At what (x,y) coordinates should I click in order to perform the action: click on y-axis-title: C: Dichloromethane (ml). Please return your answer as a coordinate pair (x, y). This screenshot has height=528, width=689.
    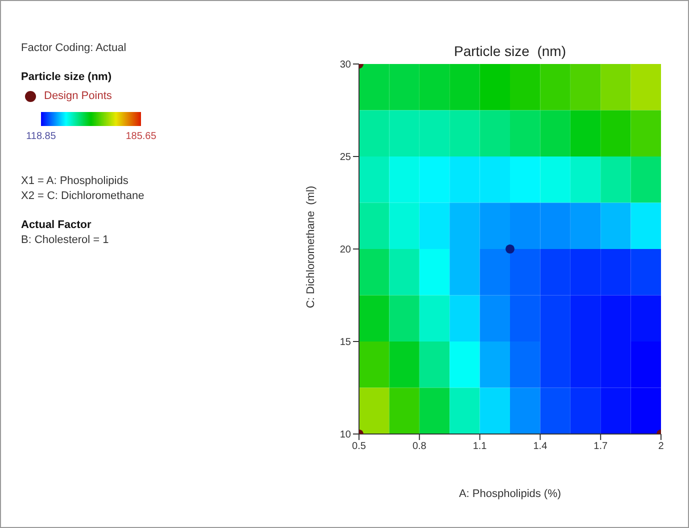
    Looking at the image, I should click on (311, 247).